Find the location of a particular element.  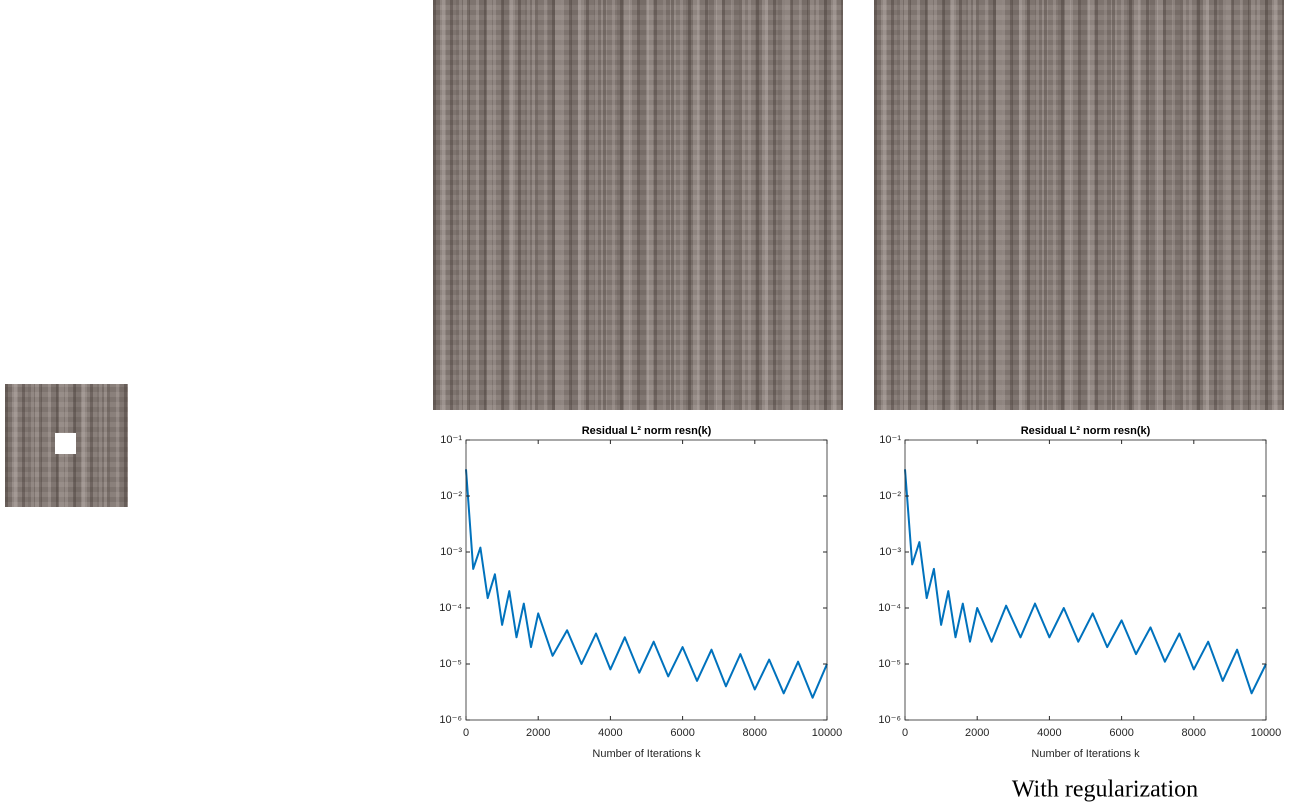

masked-region is located at coordinates (65, 443).